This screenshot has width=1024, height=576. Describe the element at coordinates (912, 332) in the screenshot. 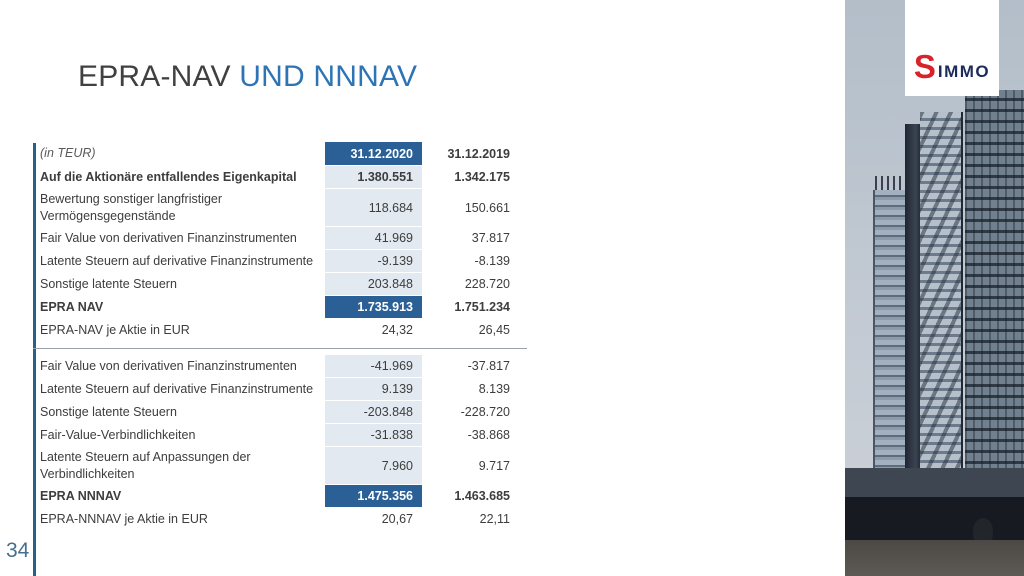

I see `building-core` at that location.